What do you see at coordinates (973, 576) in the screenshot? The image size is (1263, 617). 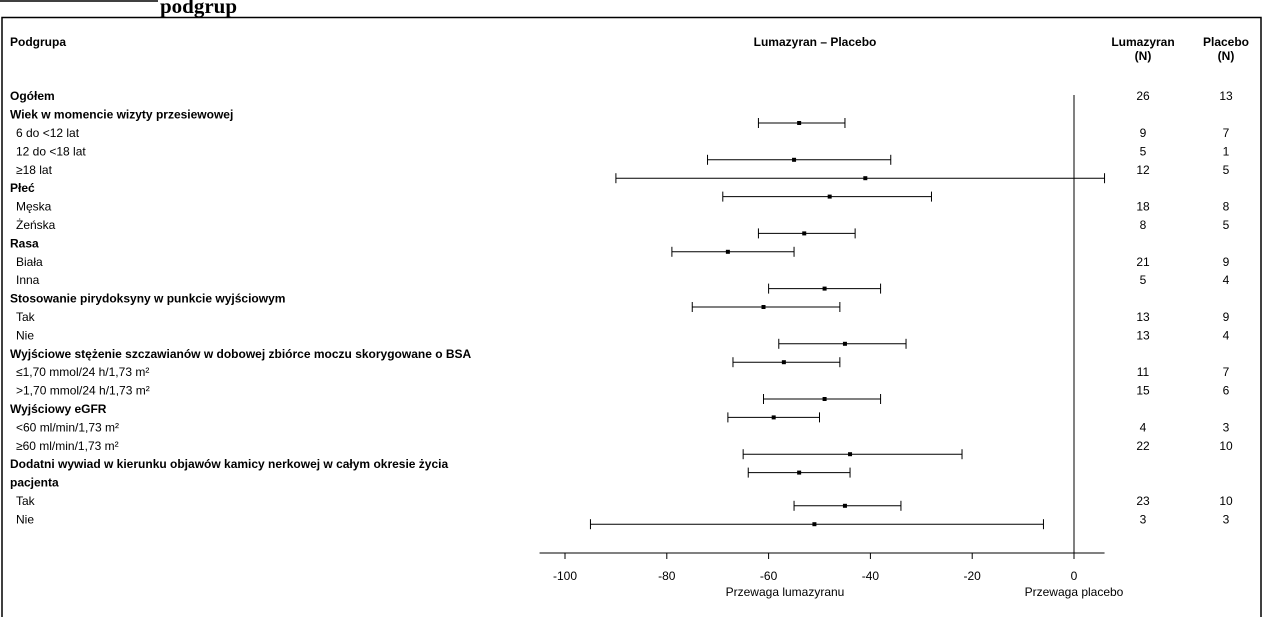 I see `x-tick-label: -20` at bounding box center [973, 576].